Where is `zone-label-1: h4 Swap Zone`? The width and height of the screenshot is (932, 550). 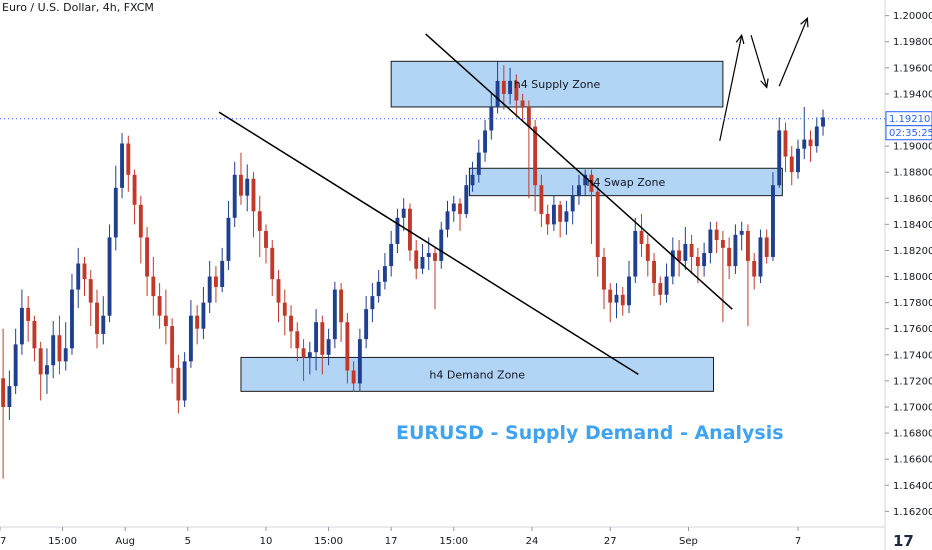 zone-label-1: h4 Swap Zone is located at coordinates (626, 182).